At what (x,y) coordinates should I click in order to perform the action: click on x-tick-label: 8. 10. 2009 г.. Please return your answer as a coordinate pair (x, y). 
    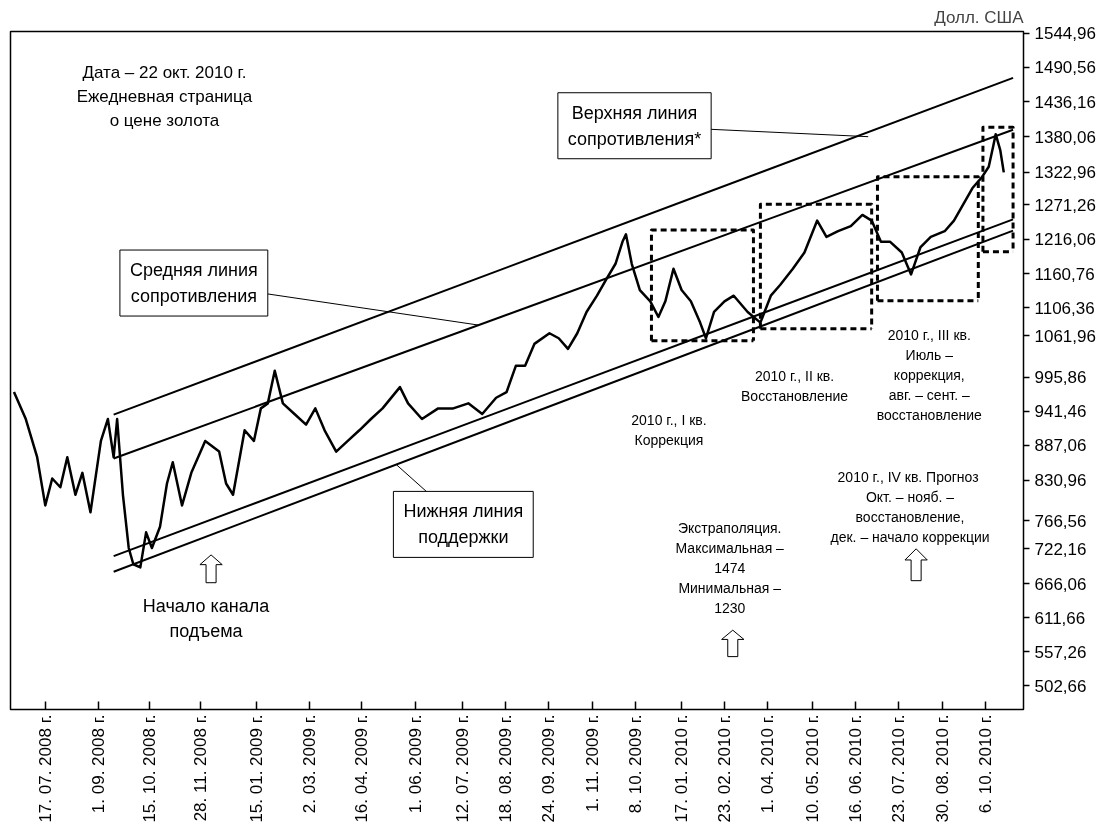
    Looking at the image, I should click on (635, 764).